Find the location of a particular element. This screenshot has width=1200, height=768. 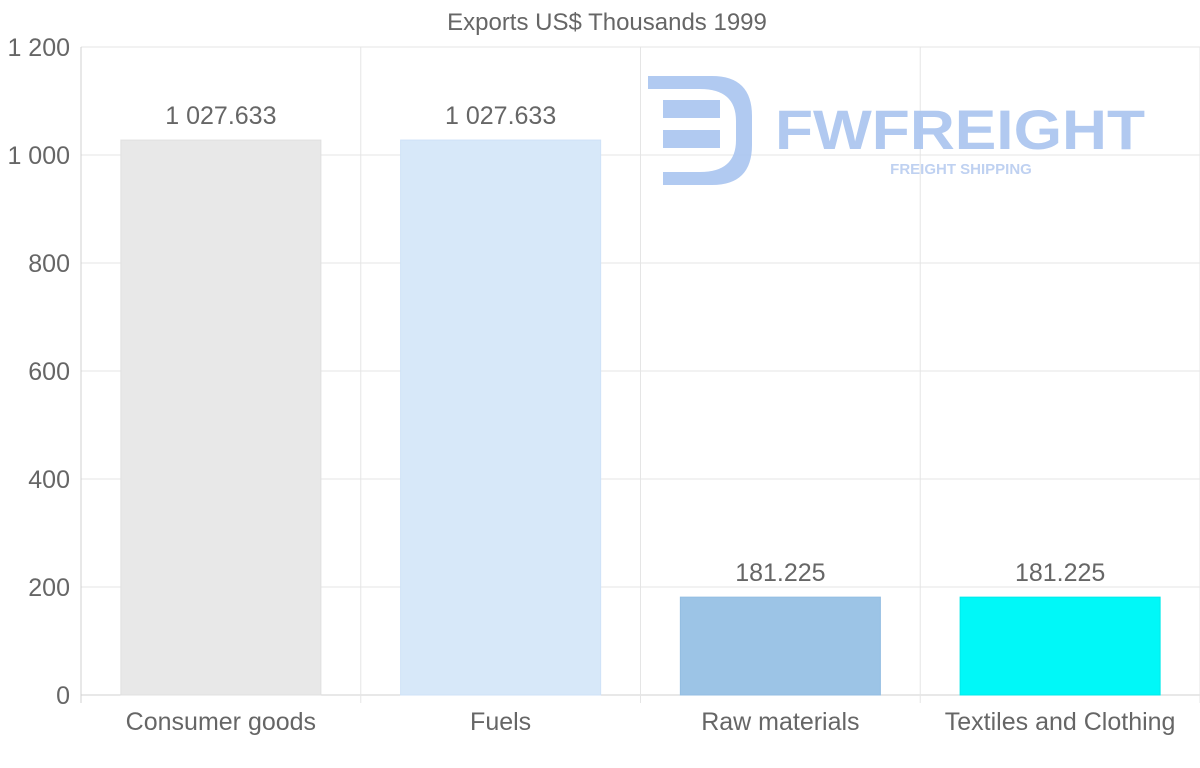

watermark-name: FWFREIGHT is located at coordinates (960, 129).